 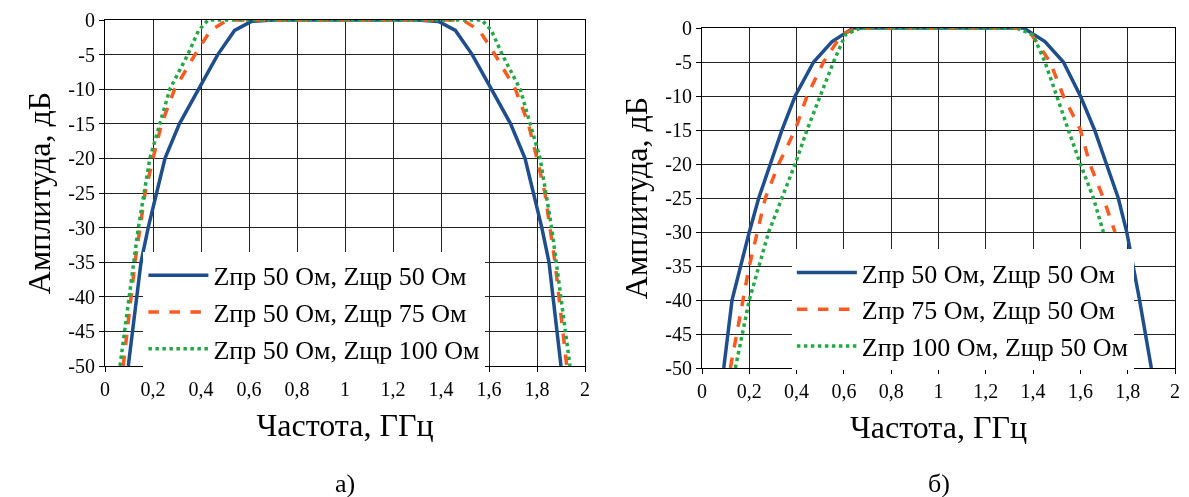 What do you see at coordinates (939, 483) in the screenshot?
I see `text: б)` at bounding box center [939, 483].